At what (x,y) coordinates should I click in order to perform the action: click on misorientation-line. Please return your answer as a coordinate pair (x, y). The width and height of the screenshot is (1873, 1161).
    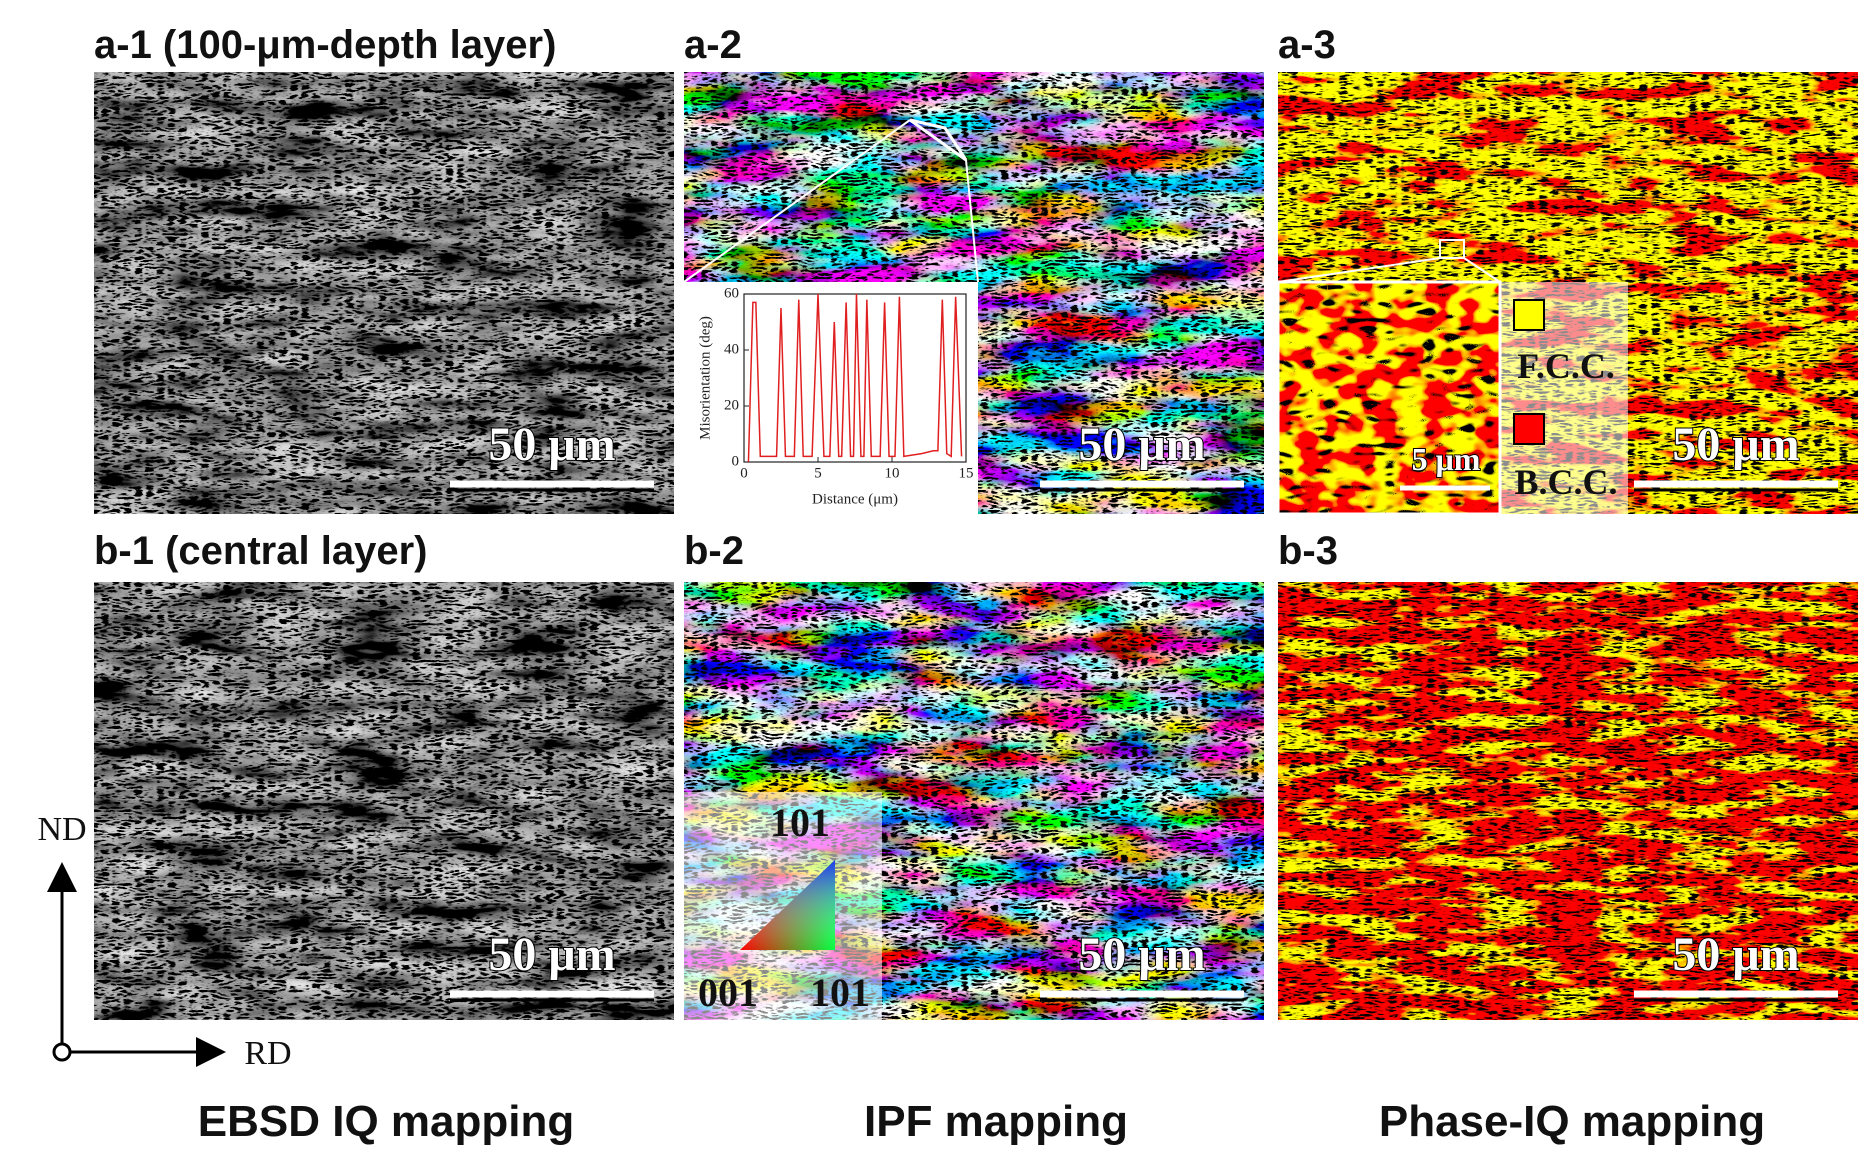
    Looking at the image, I should click on (855, 378).